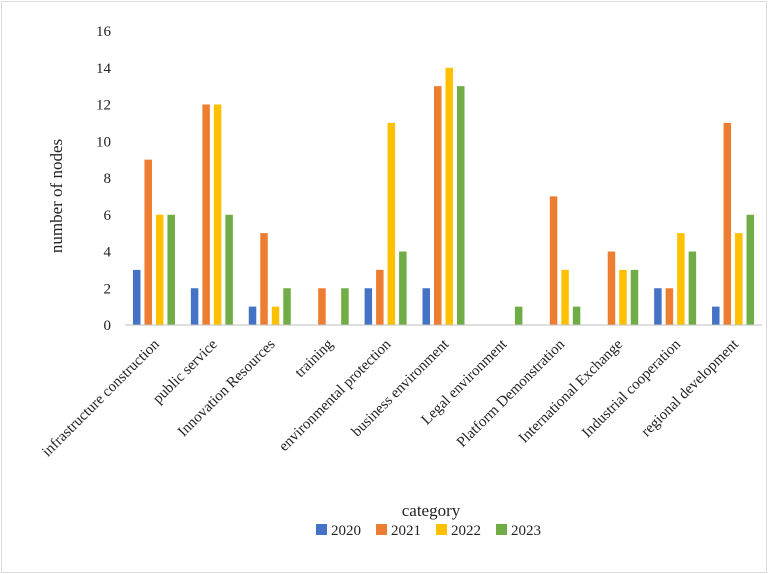 Image resolution: width=768 pixels, height=574 pixels. I want to click on x-tick-label: International Exchange, so click(571, 391).